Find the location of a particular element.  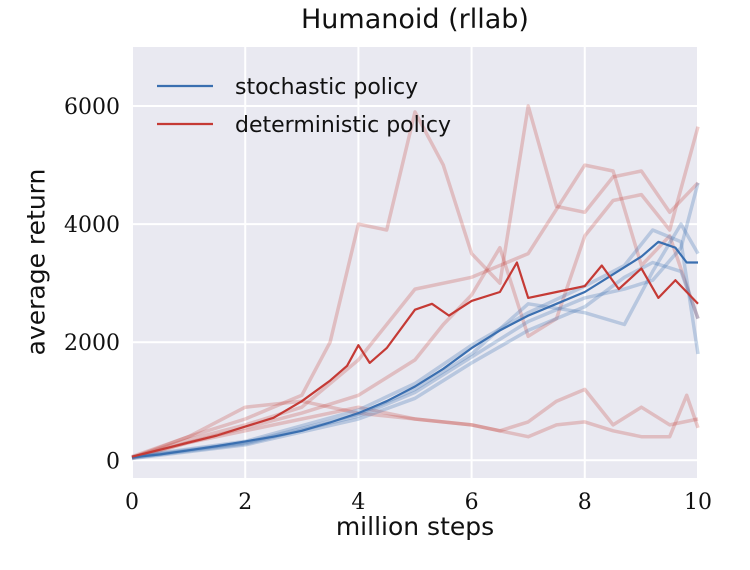

y-tick-label: 4000 is located at coordinates (92, 225).